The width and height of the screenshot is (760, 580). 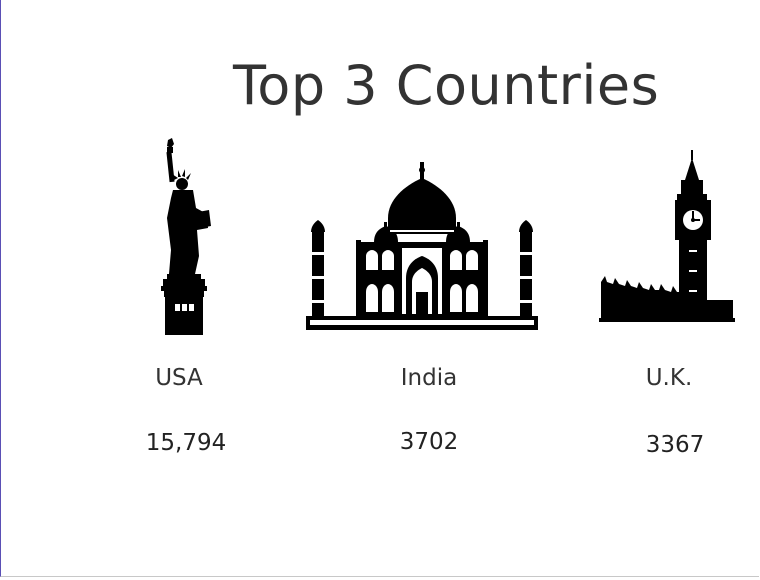 What do you see at coordinates (669, 378) in the screenshot?
I see `country-label-uk: U.K.` at bounding box center [669, 378].